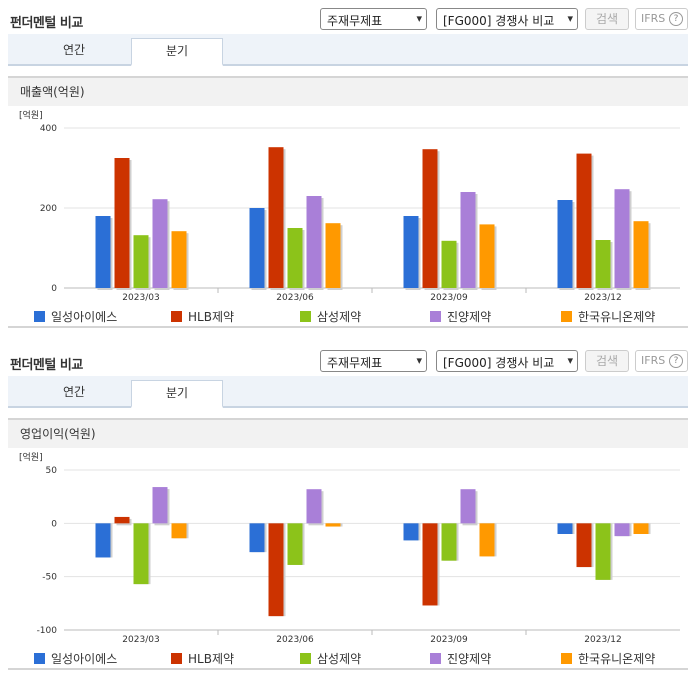 The image size is (696, 684). What do you see at coordinates (339, 317) in the screenshot?
I see `legend-label: 삼성제약` at bounding box center [339, 317].